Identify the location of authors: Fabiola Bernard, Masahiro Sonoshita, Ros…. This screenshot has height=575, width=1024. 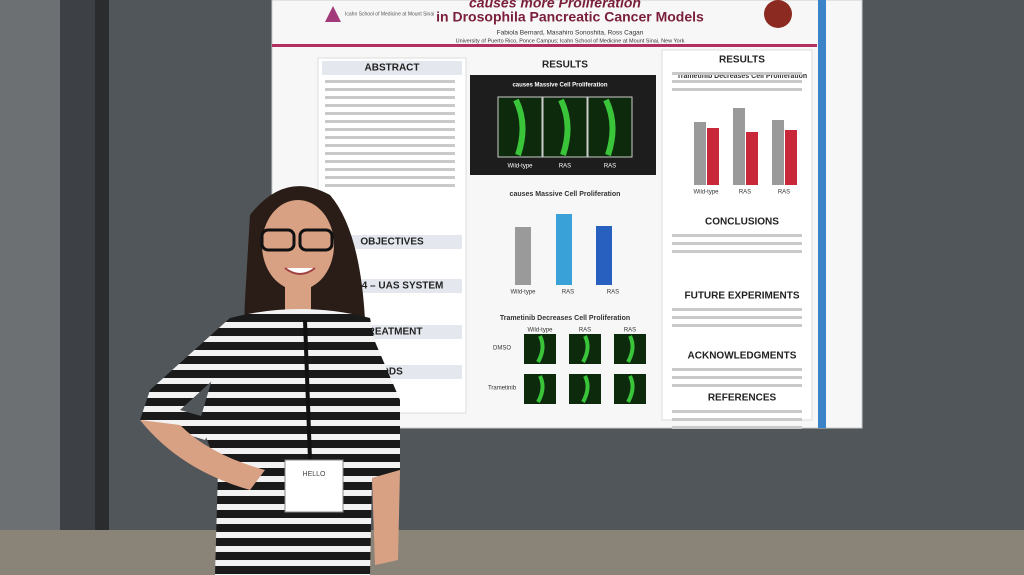
(570, 33).